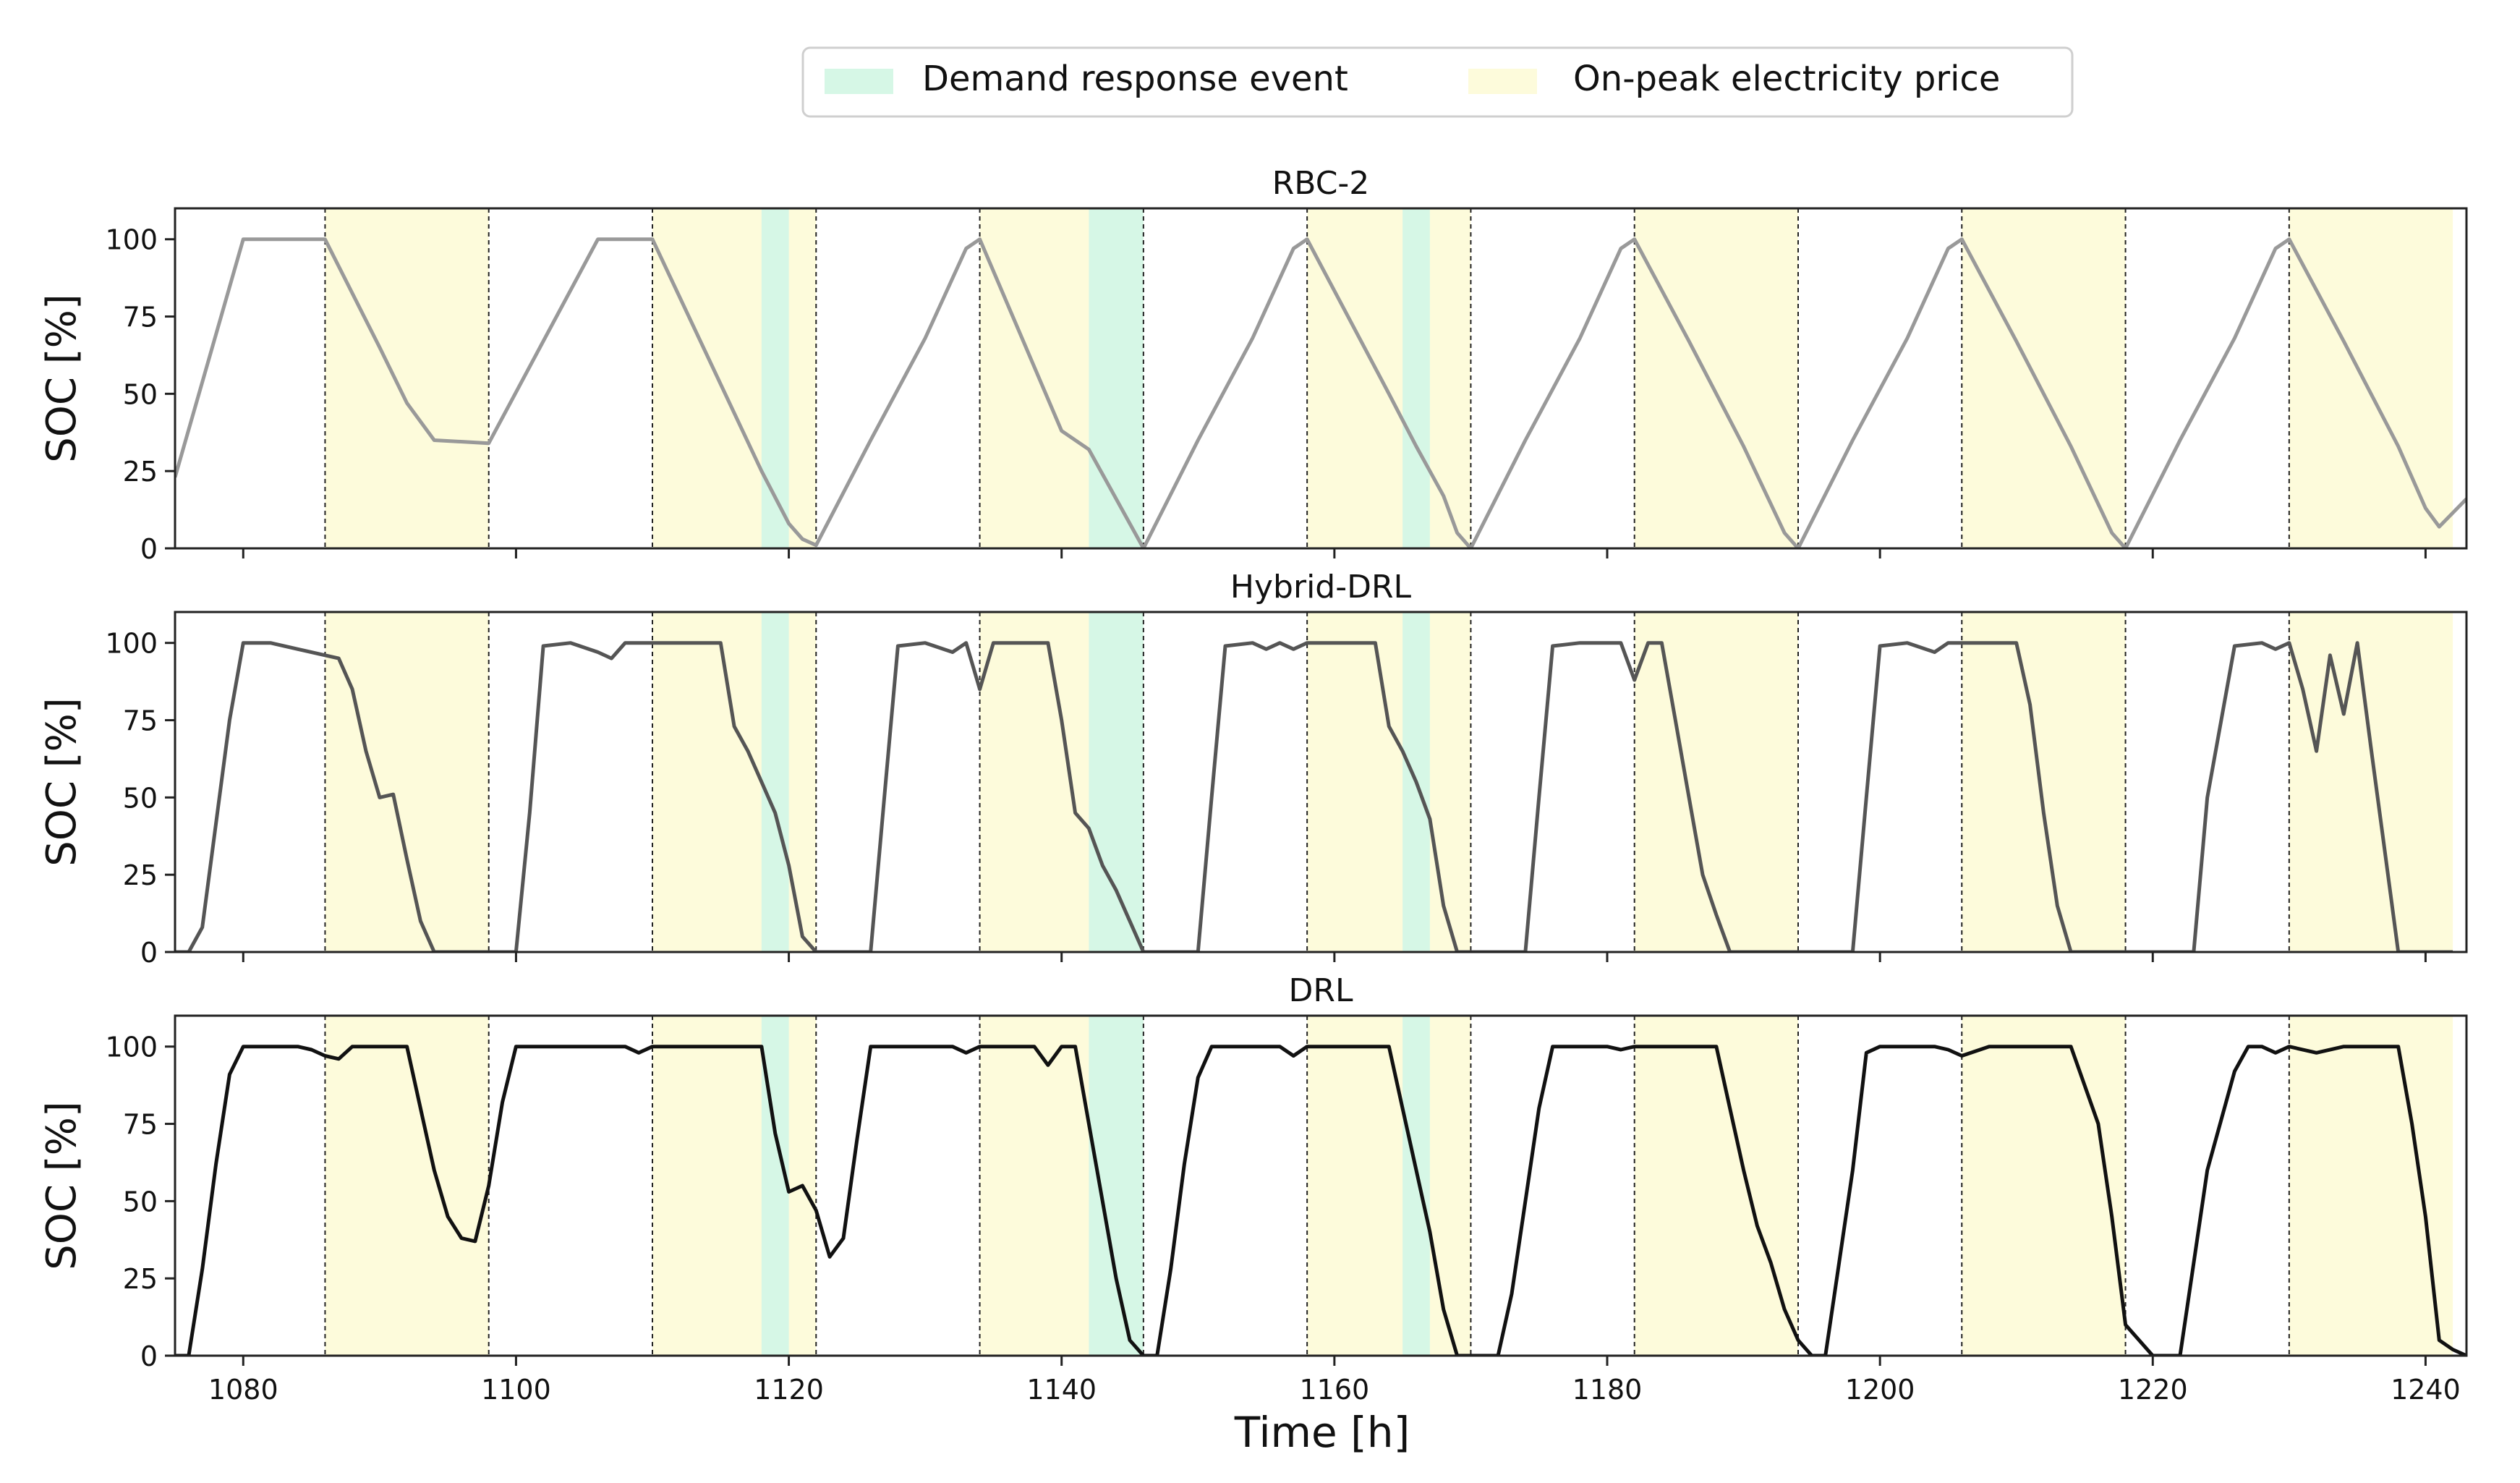 This screenshot has width=2520, height=1483. Describe the element at coordinates (1334, 1390) in the screenshot. I see `x-tick-label: 1160` at that location.